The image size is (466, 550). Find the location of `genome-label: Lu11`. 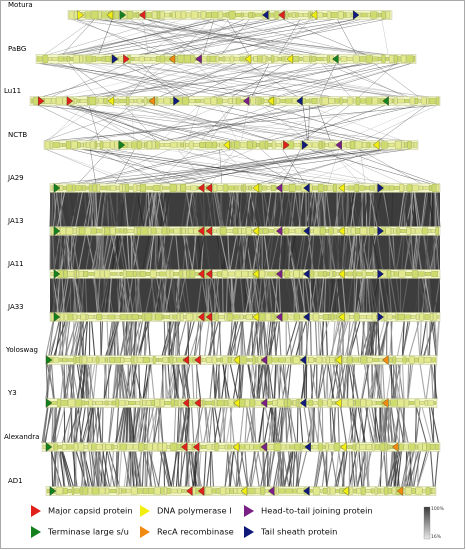

genome-label: Lu11 is located at coordinates (13, 91).